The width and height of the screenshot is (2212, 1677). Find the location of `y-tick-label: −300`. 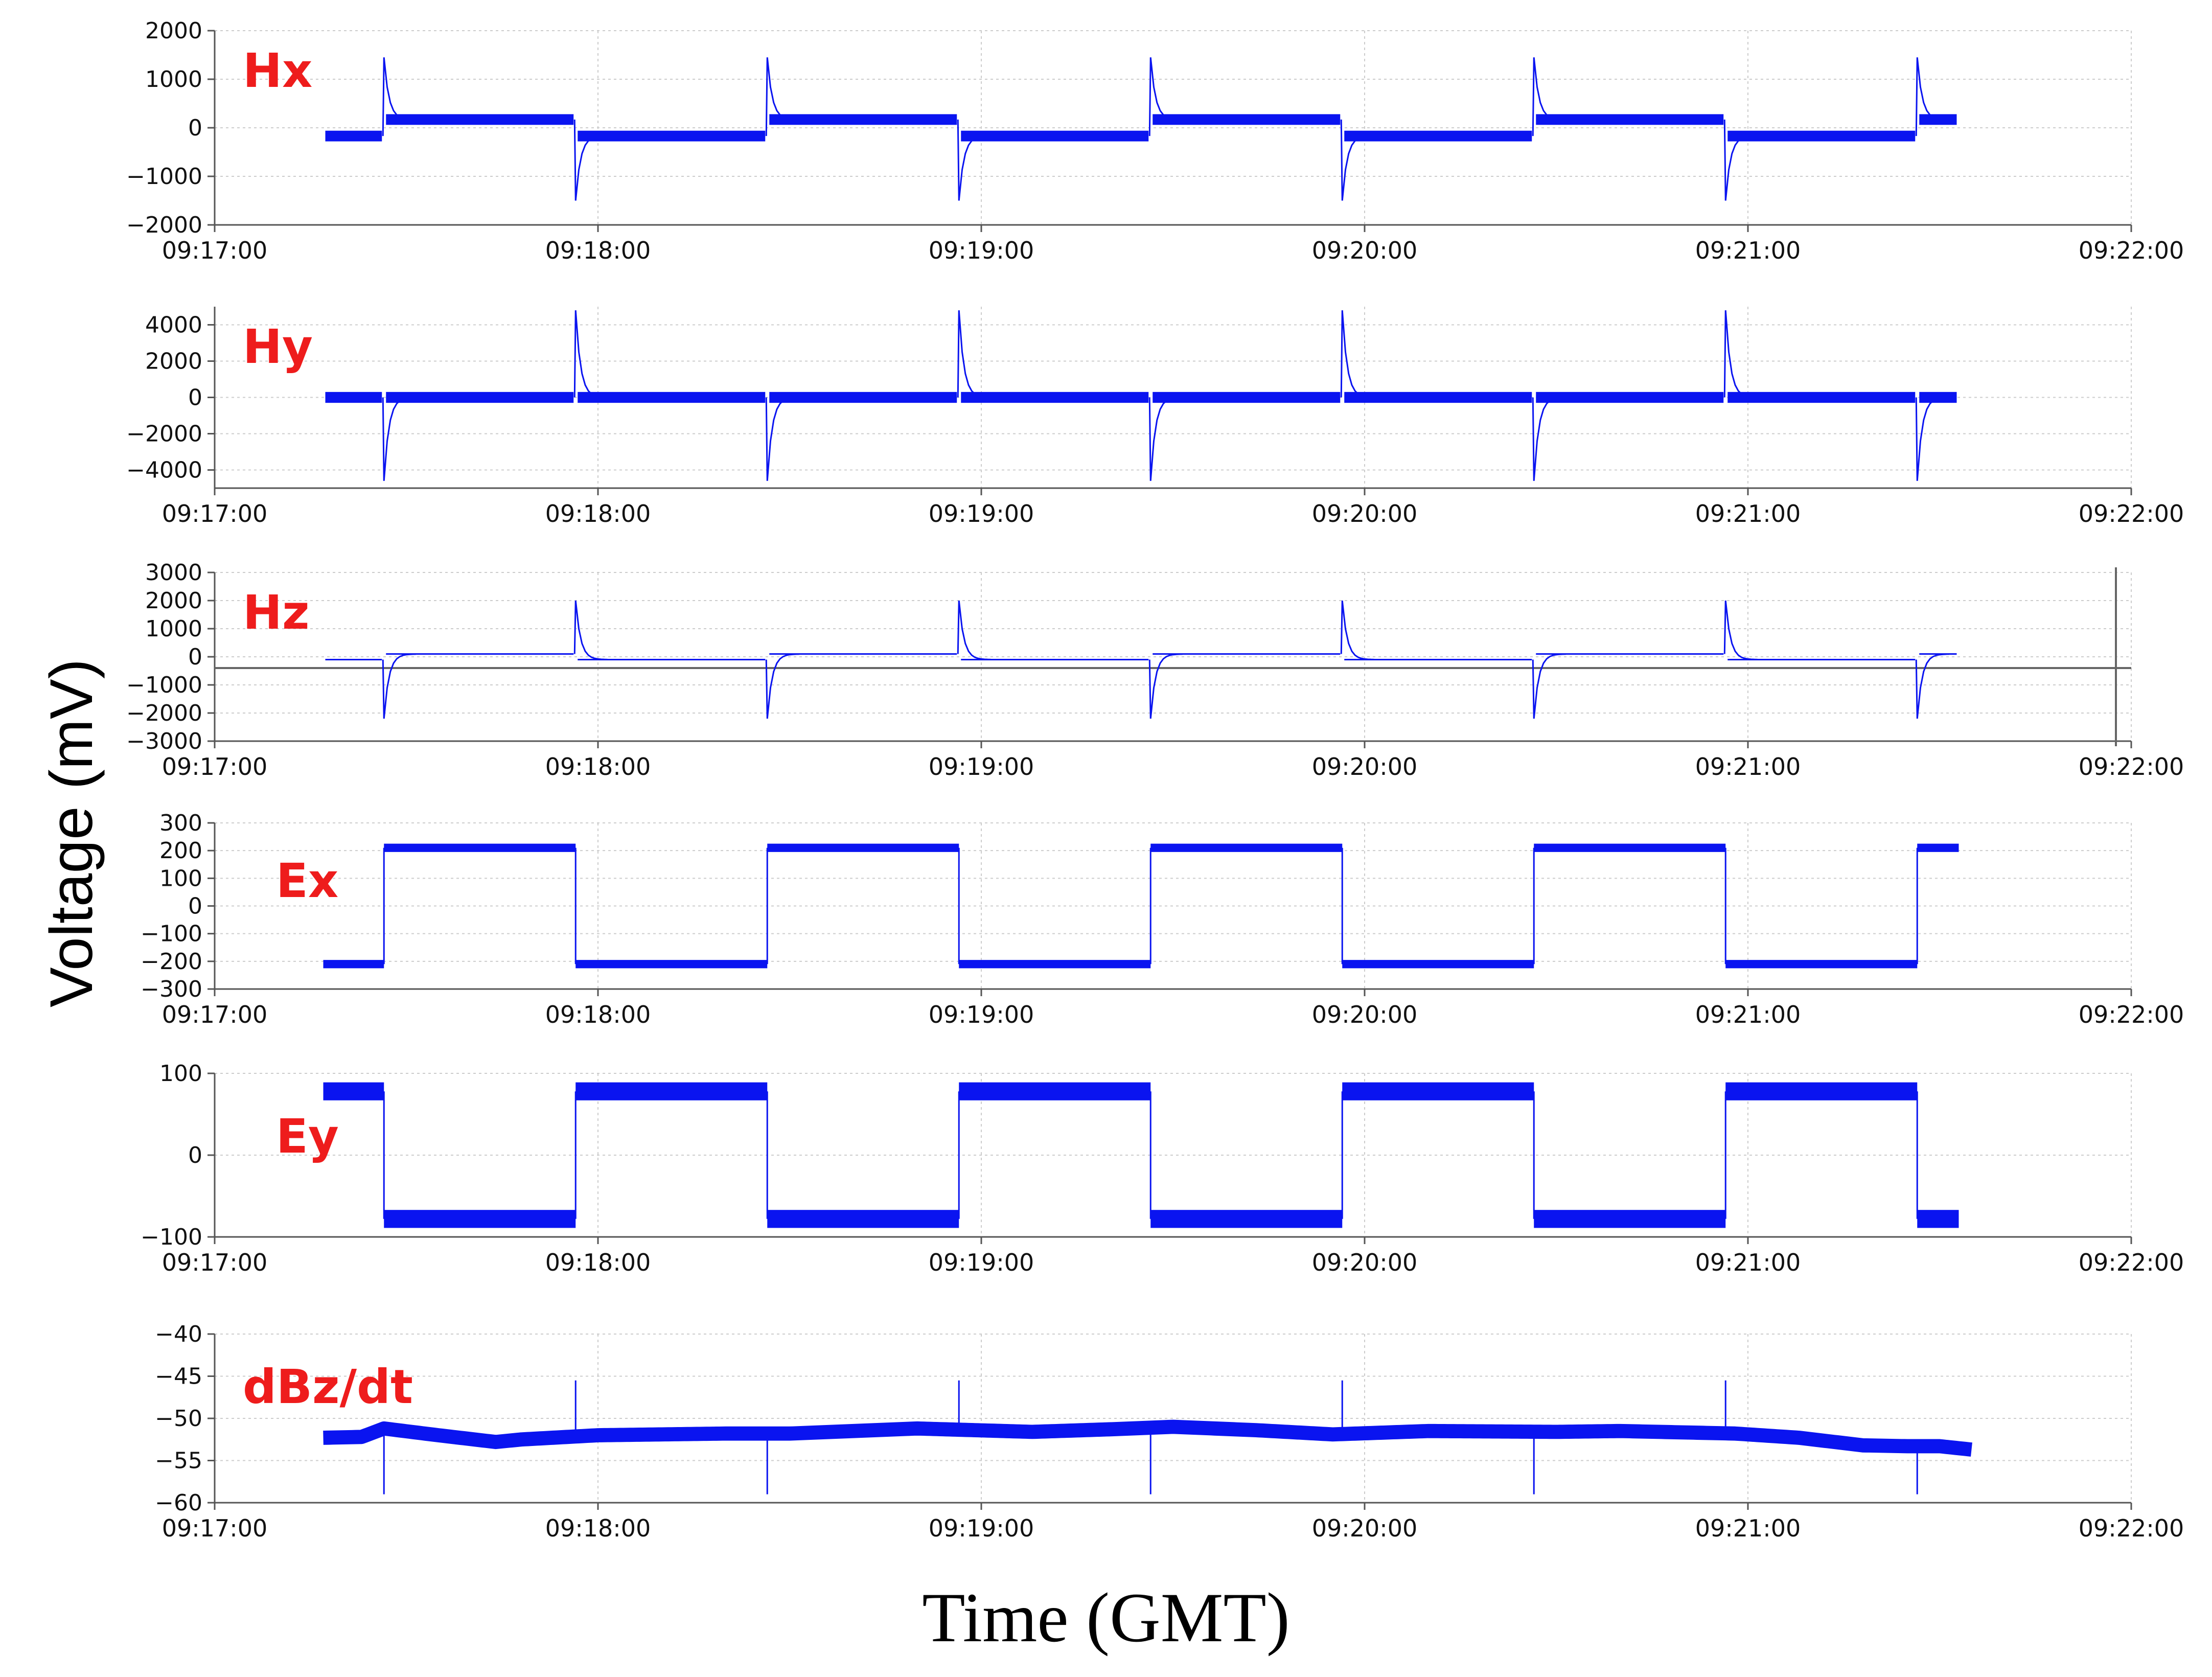

y-tick-label: −300 is located at coordinates (172, 989).